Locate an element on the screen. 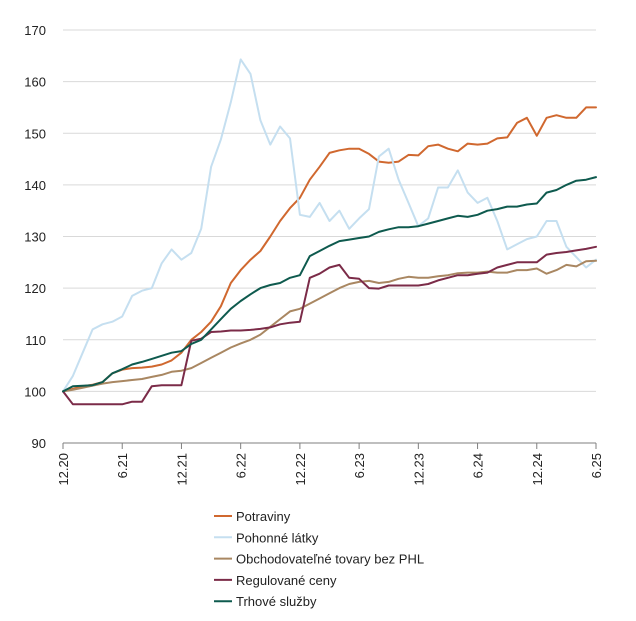  x-tick-label: 6.25 is located at coordinates (596, 465).